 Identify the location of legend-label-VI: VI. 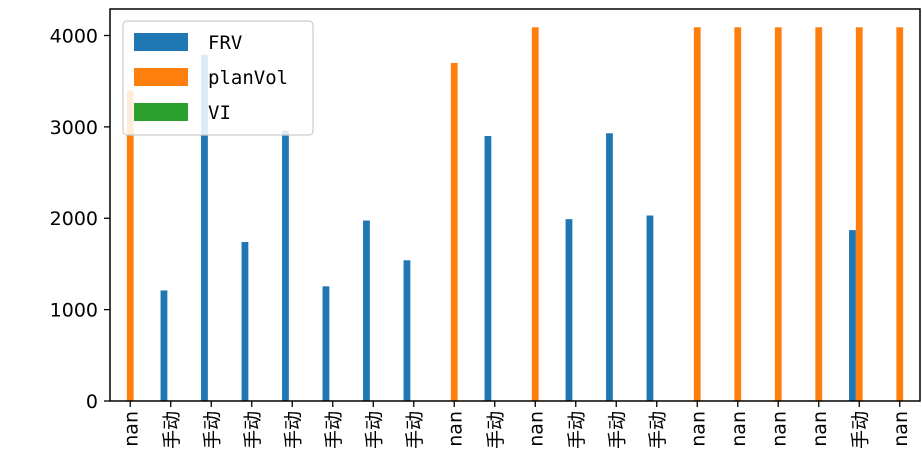
(219, 113).